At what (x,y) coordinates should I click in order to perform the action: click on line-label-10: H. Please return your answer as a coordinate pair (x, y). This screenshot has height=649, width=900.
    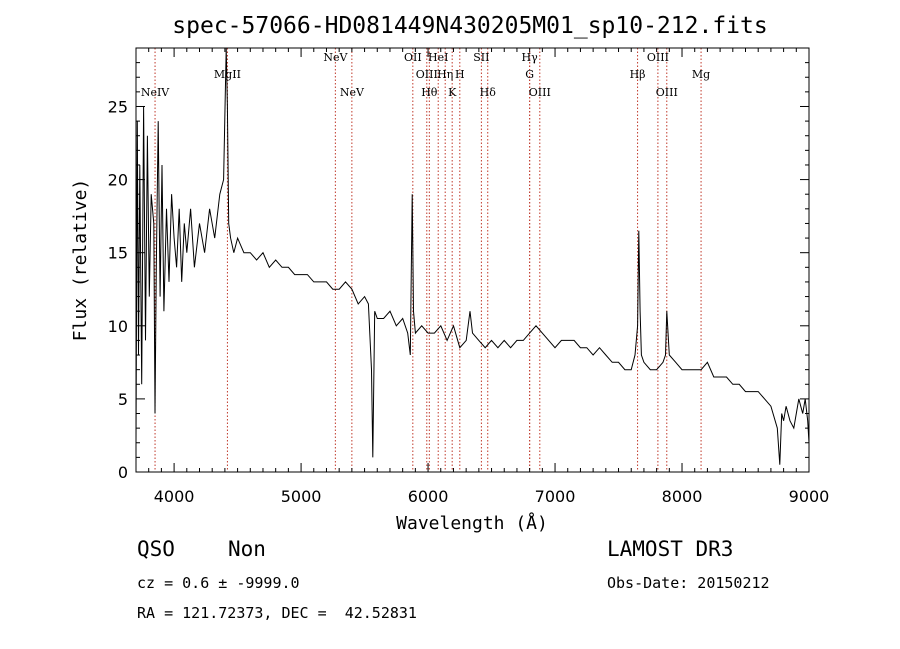
    Looking at the image, I should click on (460, 74).